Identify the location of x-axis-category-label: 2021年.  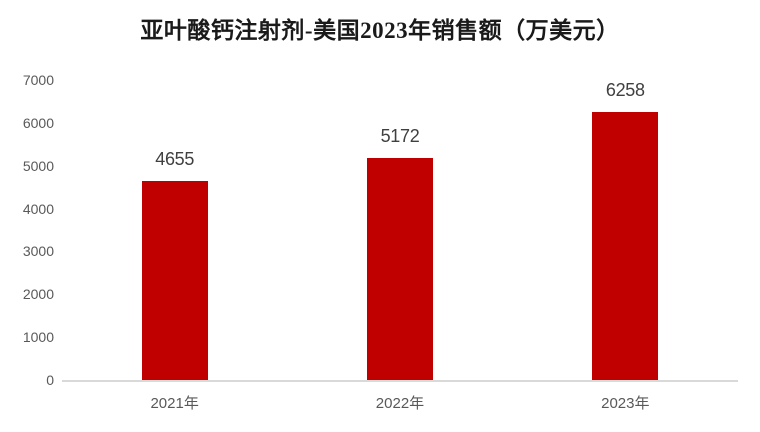
(174, 403).